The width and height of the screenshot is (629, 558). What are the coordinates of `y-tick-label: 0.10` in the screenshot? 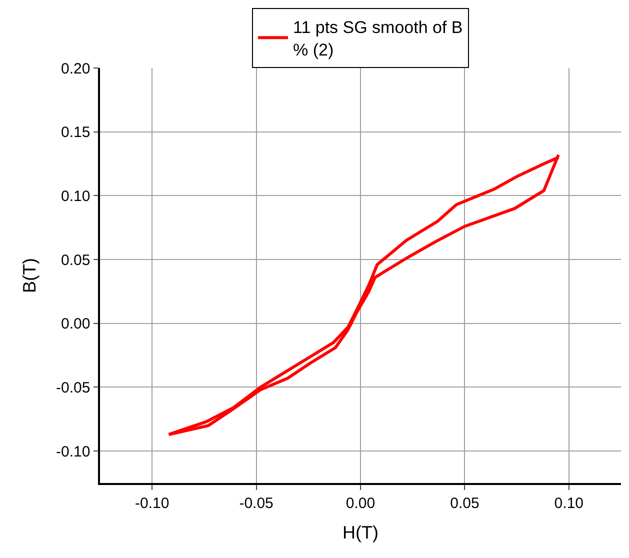 It's located at (75, 196).